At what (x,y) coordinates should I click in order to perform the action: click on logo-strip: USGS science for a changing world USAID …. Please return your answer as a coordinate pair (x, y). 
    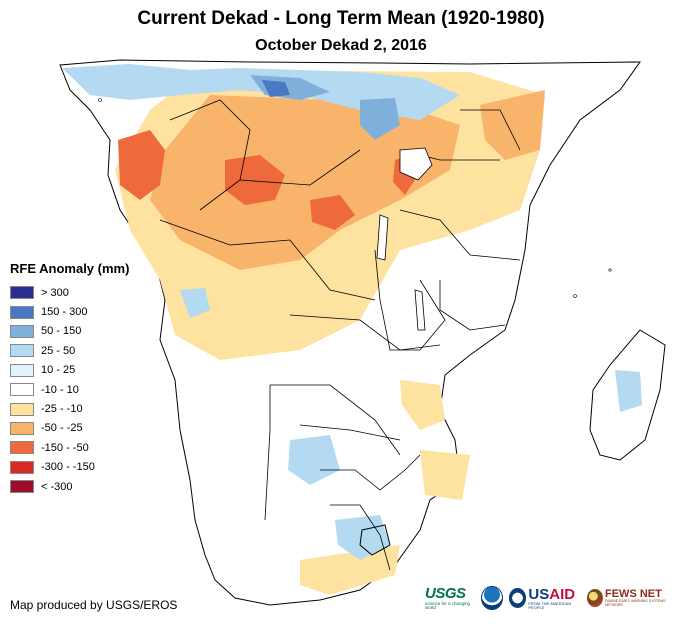
    Looking at the image, I should click on (550, 598).